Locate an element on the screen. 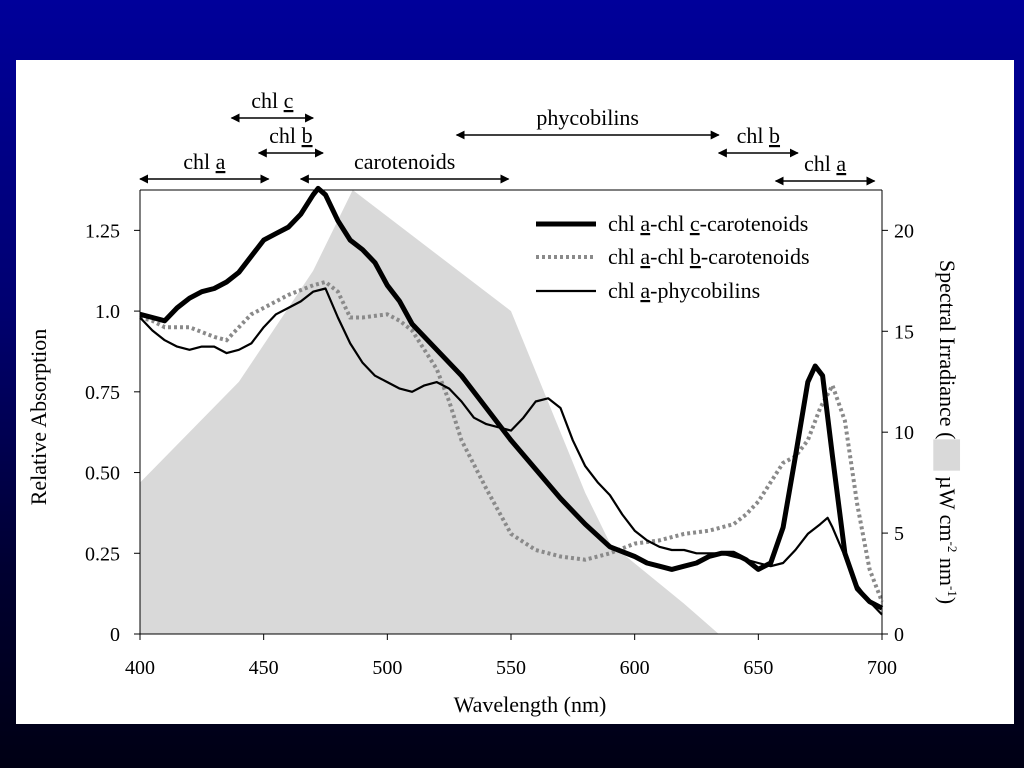 The width and height of the screenshot is (1024, 768). y2-label-unit: µW cm is located at coordinates (947, 506).